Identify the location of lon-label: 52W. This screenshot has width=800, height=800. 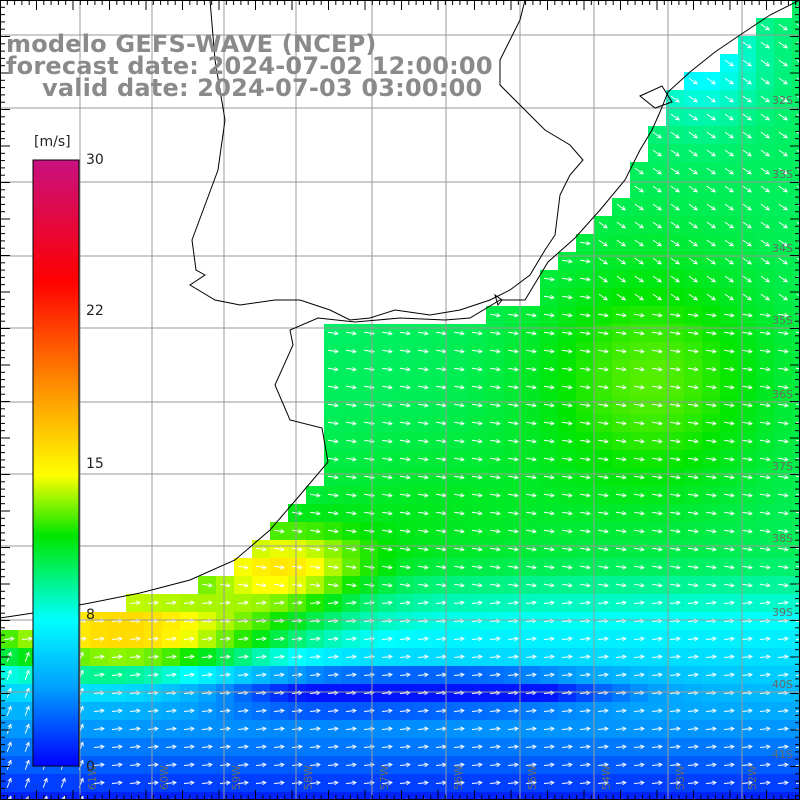
(752, 777).